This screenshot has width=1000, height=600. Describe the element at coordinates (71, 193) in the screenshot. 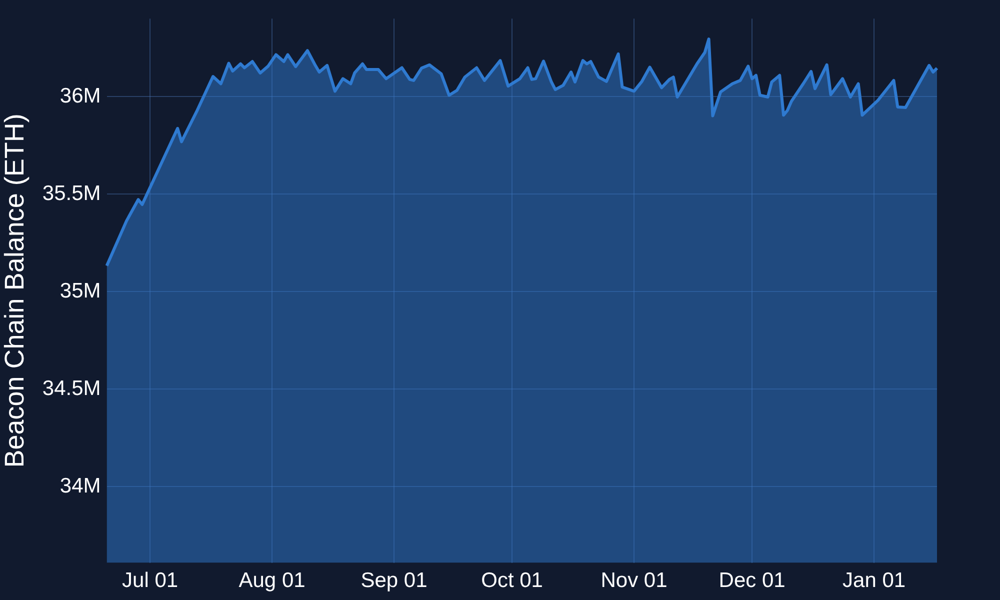

I see `y-tick-label: 35.5M` at that location.